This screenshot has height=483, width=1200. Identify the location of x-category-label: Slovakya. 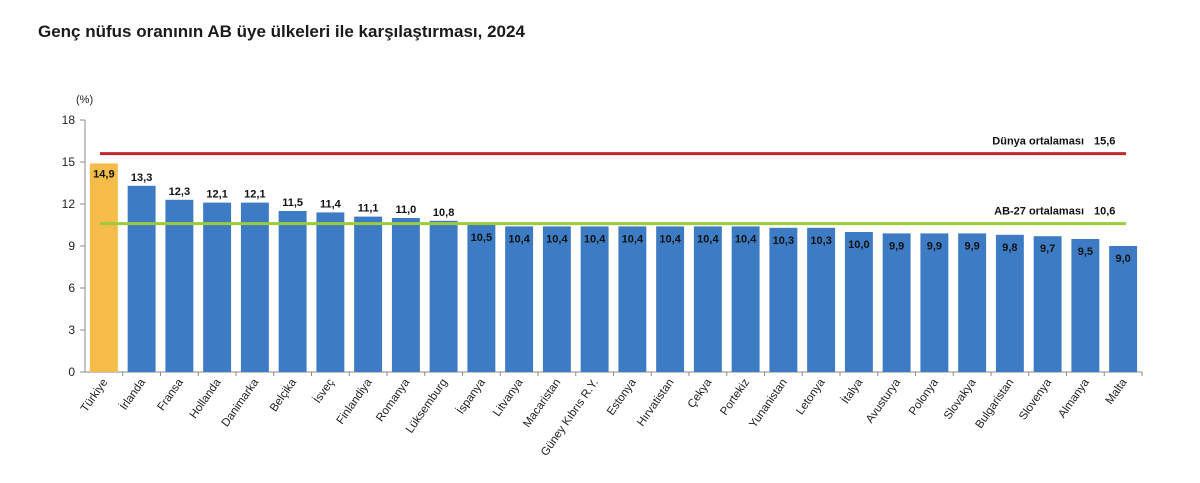
(960, 399).